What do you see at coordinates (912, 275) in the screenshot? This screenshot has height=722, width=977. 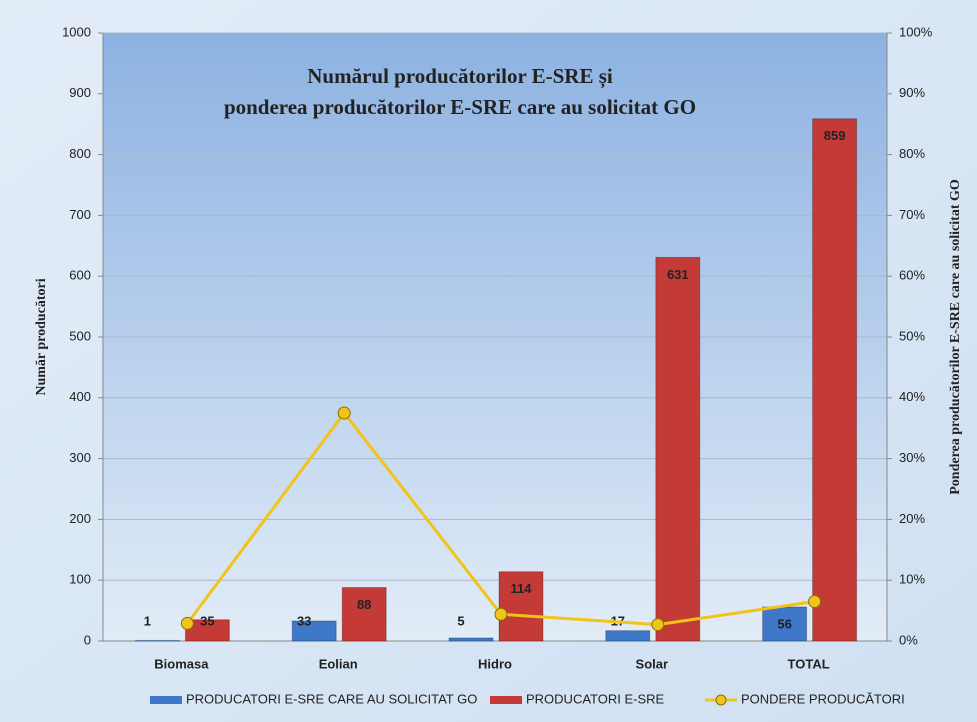 I see `y2-tick-label: 60%` at bounding box center [912, 275].